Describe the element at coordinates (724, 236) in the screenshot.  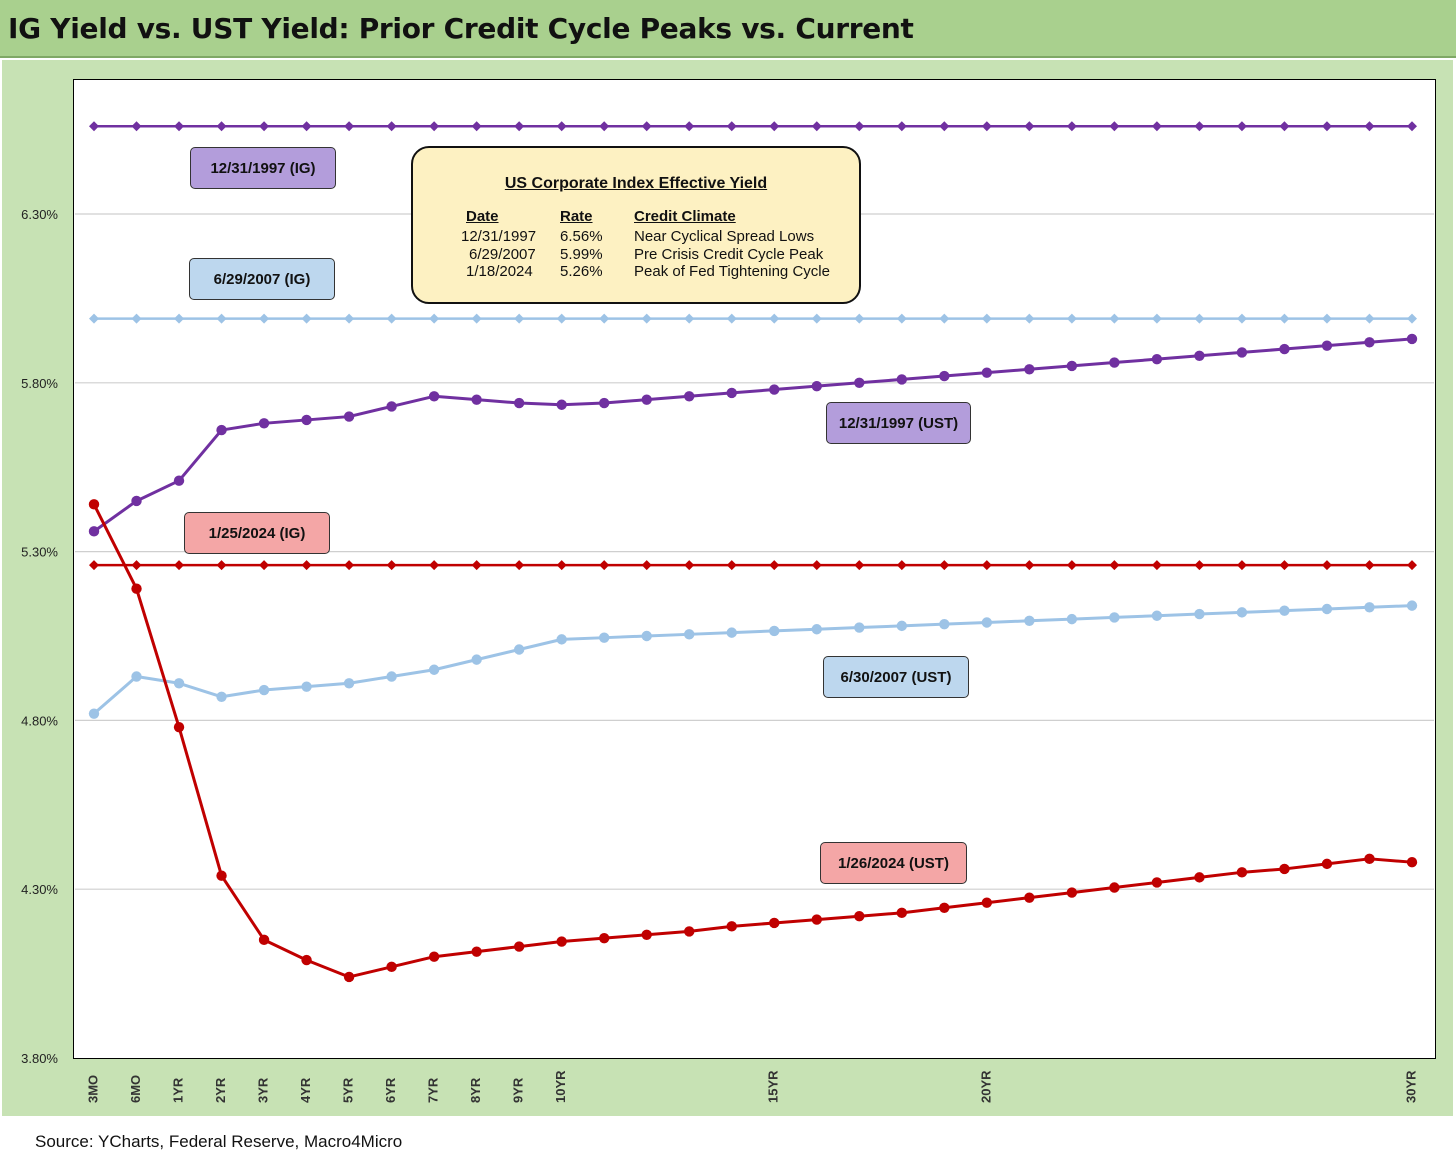
I see `info-row-climate: Near Cyclical Spread Lows` at that location.